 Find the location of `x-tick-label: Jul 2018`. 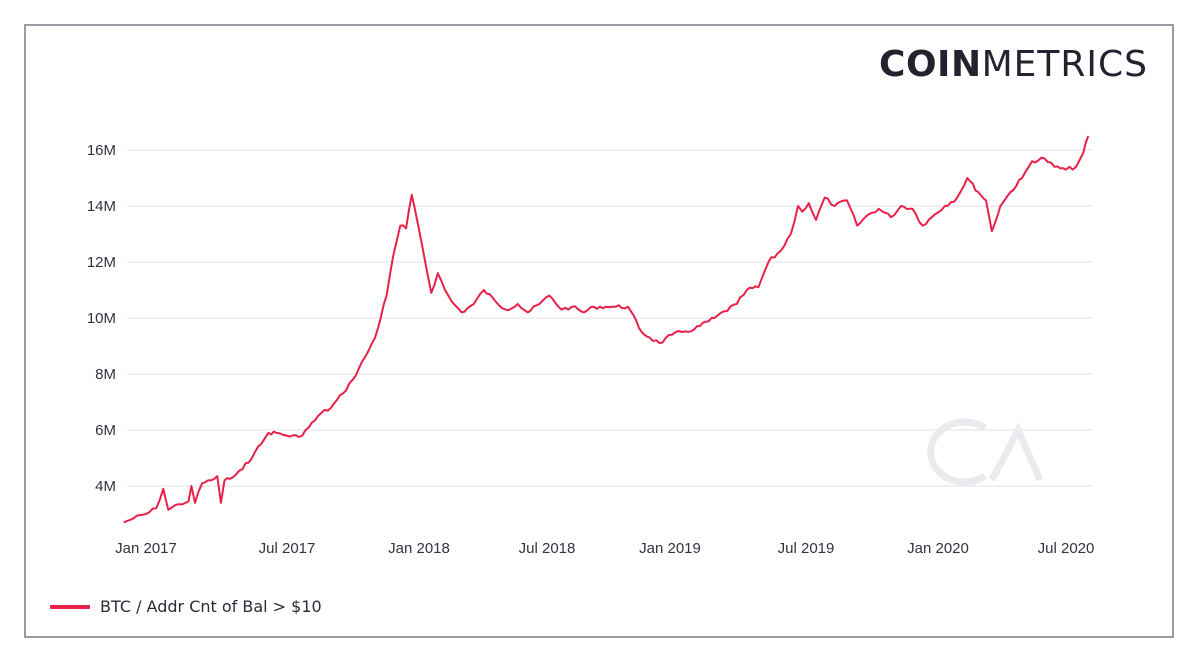

x-tick-label: Jul 2018 is located at coordinates (547, 548).